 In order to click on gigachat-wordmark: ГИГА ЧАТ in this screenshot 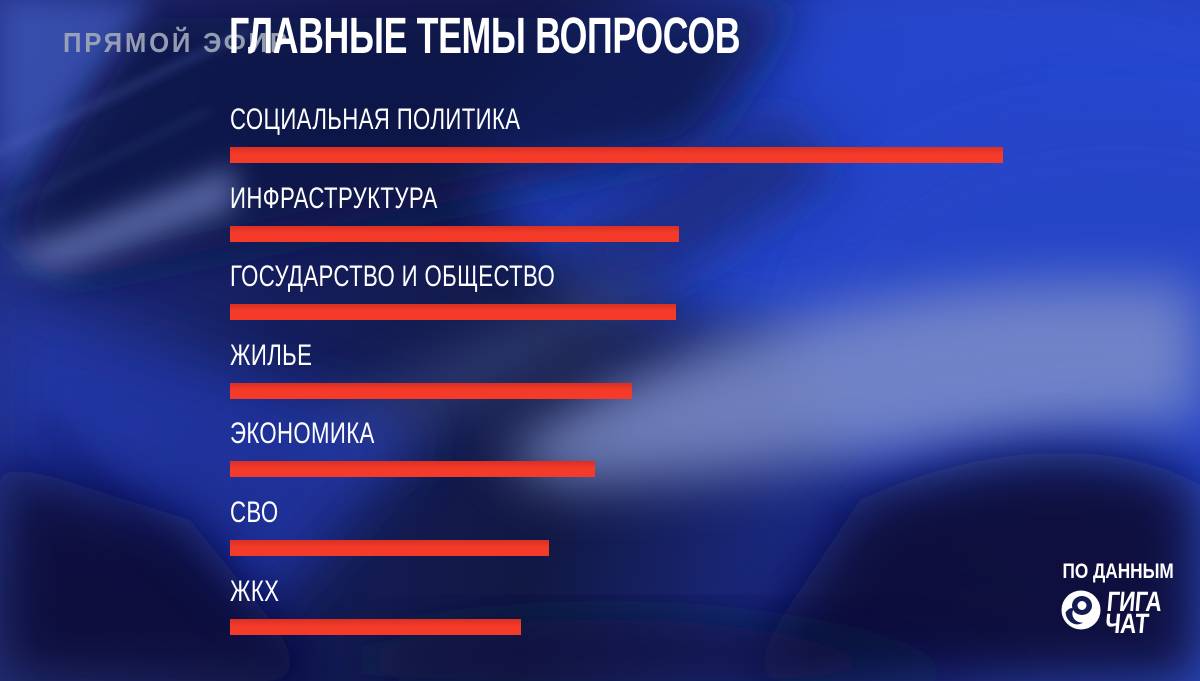, I will do `click(1139, 612)`.